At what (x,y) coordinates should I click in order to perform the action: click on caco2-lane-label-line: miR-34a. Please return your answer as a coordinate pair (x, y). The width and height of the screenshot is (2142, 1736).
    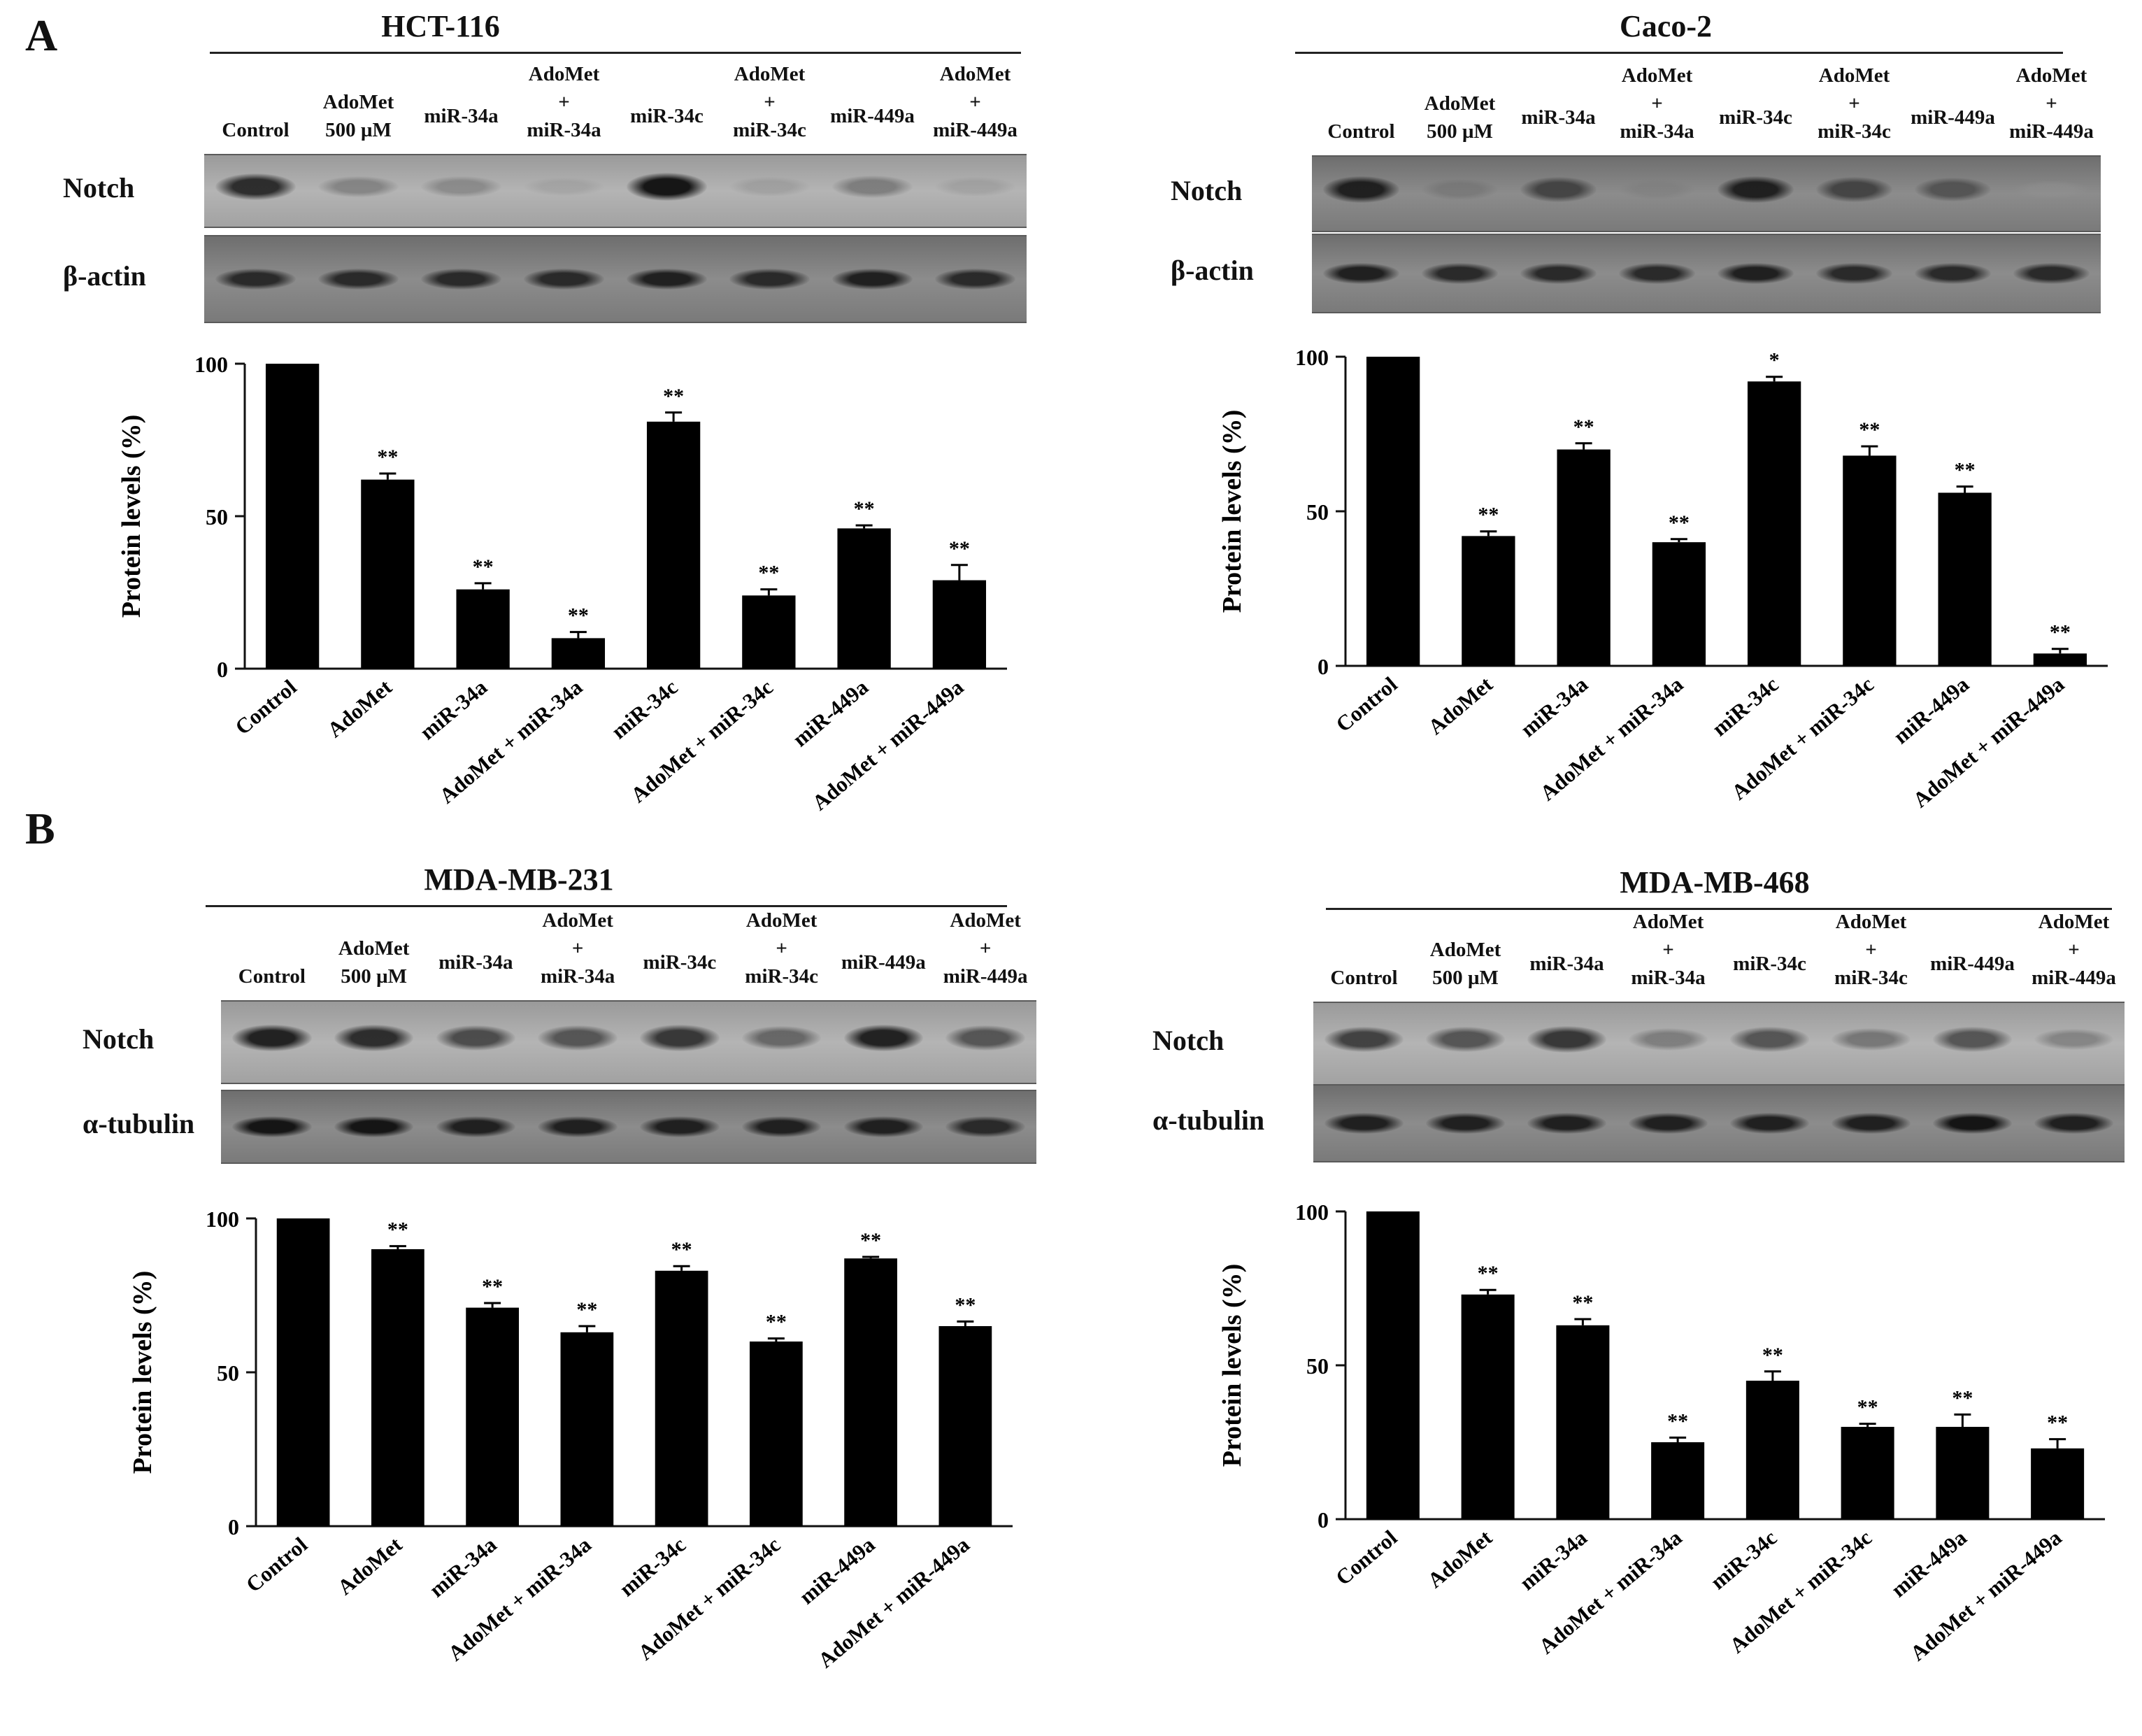
    Looking at the image, I should click on (1558, 118).